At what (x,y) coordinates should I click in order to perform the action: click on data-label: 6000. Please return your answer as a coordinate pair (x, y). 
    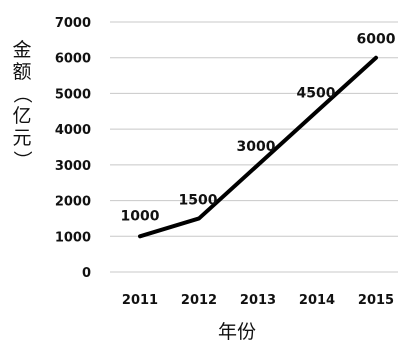
    Looking at the image, I should click on (376, 40).